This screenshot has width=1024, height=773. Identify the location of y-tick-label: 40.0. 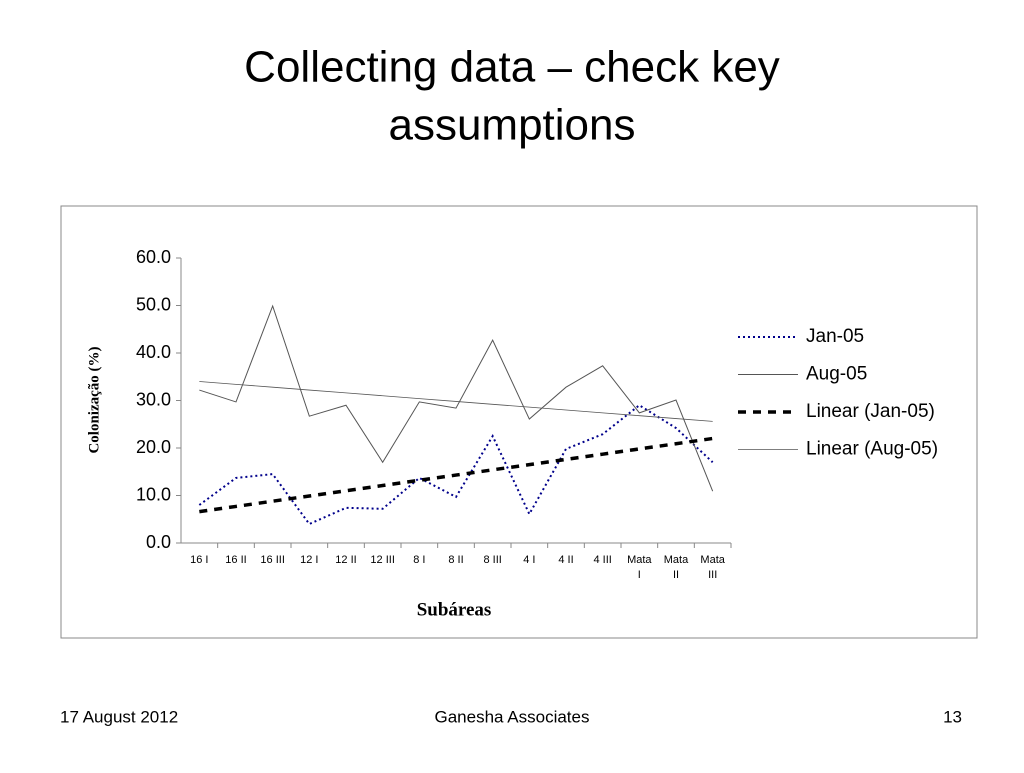
(153, 352).